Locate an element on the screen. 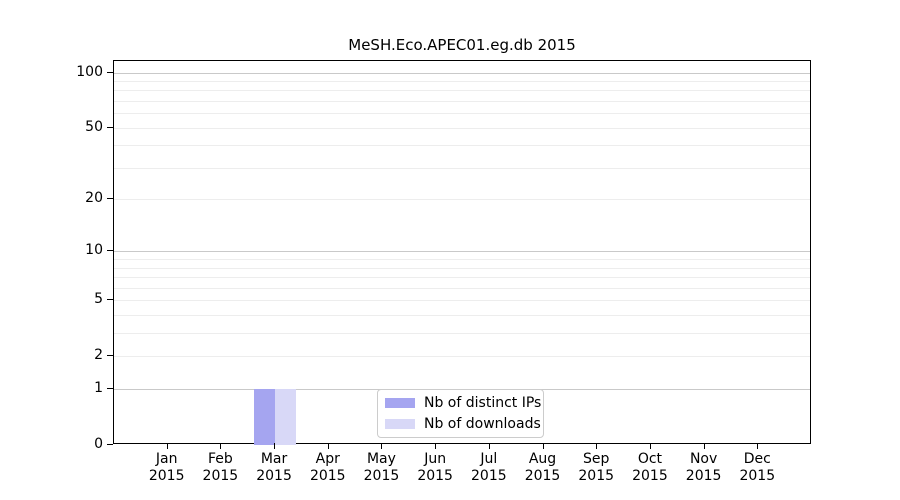 The height and width of the screenshot is (500, 900). y-tick-label: 2 is located at coordinates (98, 355).